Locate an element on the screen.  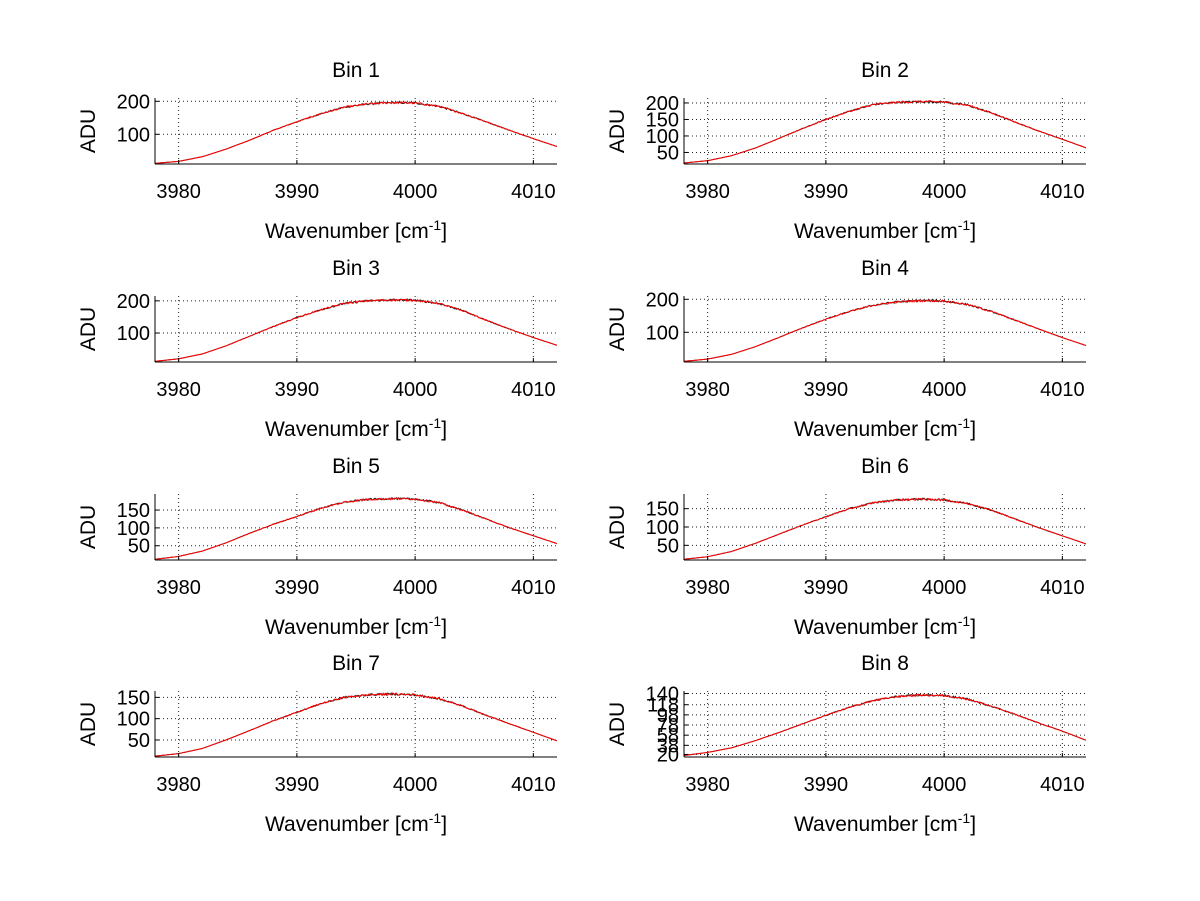
subplot-title: Bin 3 is located at coordinates (356, 268).